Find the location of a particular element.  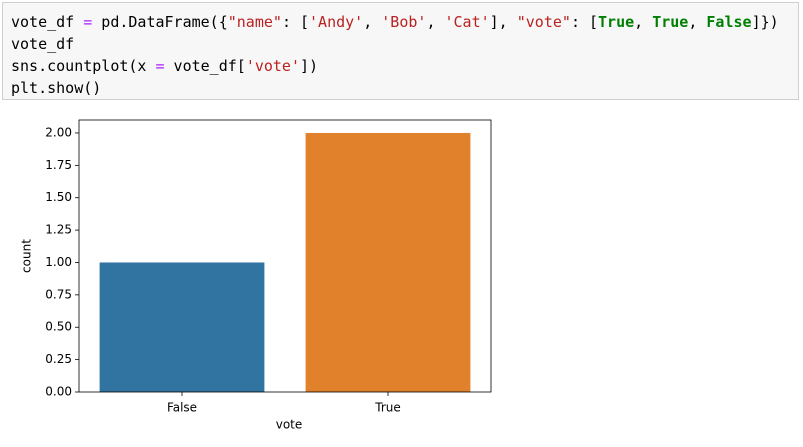

code-token: 'Andy' is located at coordinates (336, 22).